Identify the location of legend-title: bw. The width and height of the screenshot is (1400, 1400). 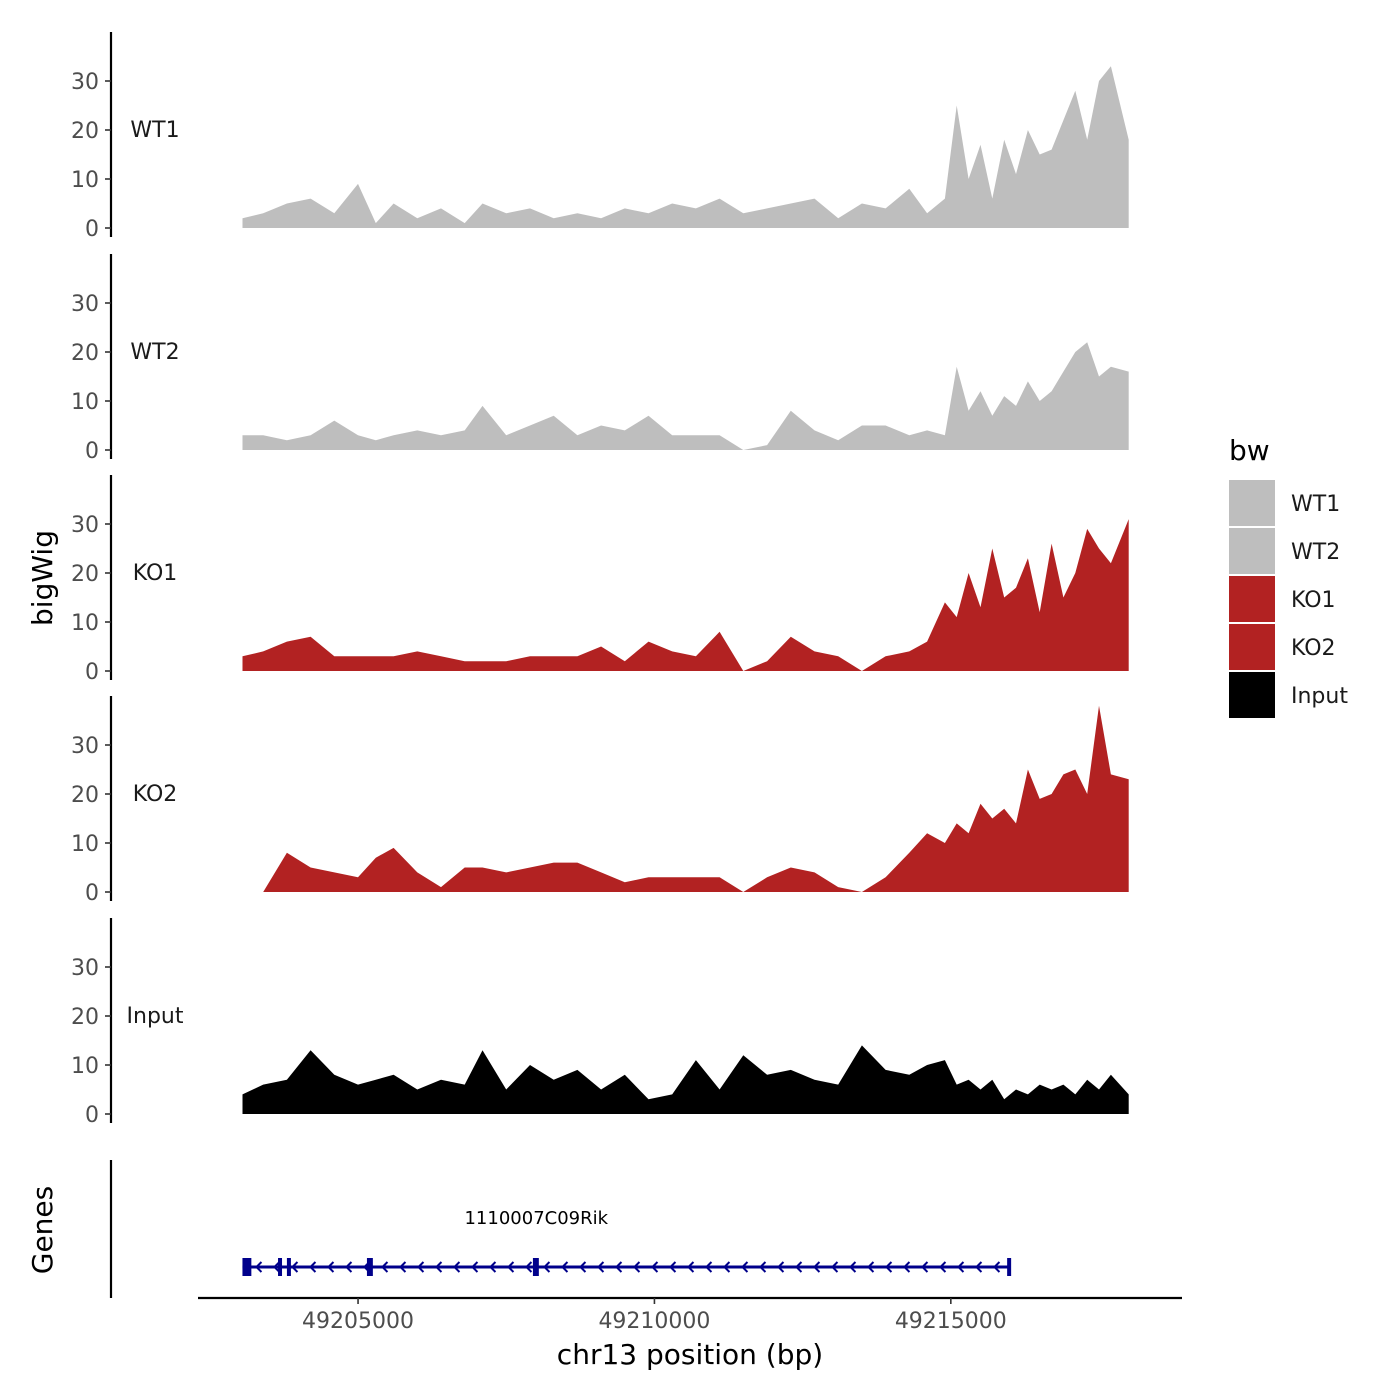
(1249, 450).